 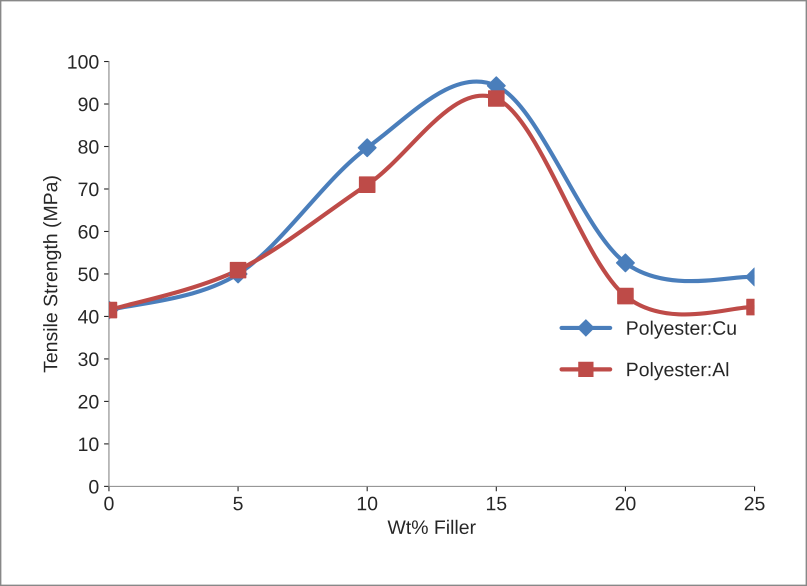 What do you see at coordinates (88, 104) in the screenshot?
I see `y-tick-label: 90` at bounding box center [88, 104].